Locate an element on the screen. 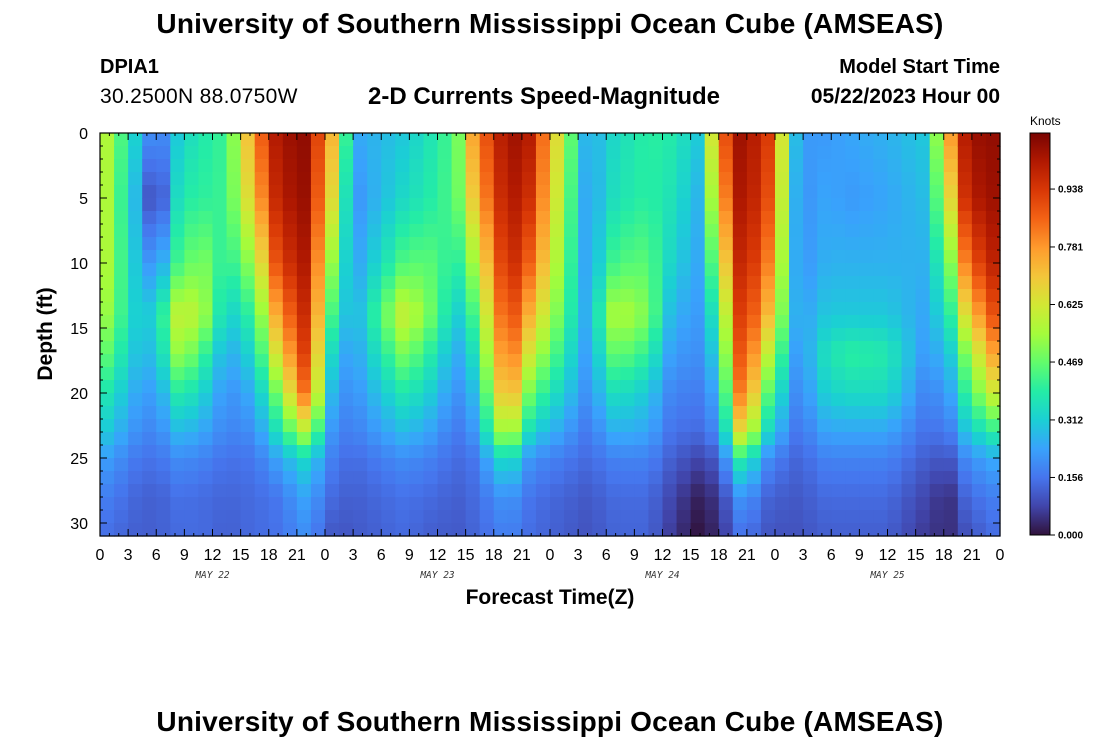 This screenshot has height=750, width=1100. x-tick-label: 0 is located at coordinates (550, 555).